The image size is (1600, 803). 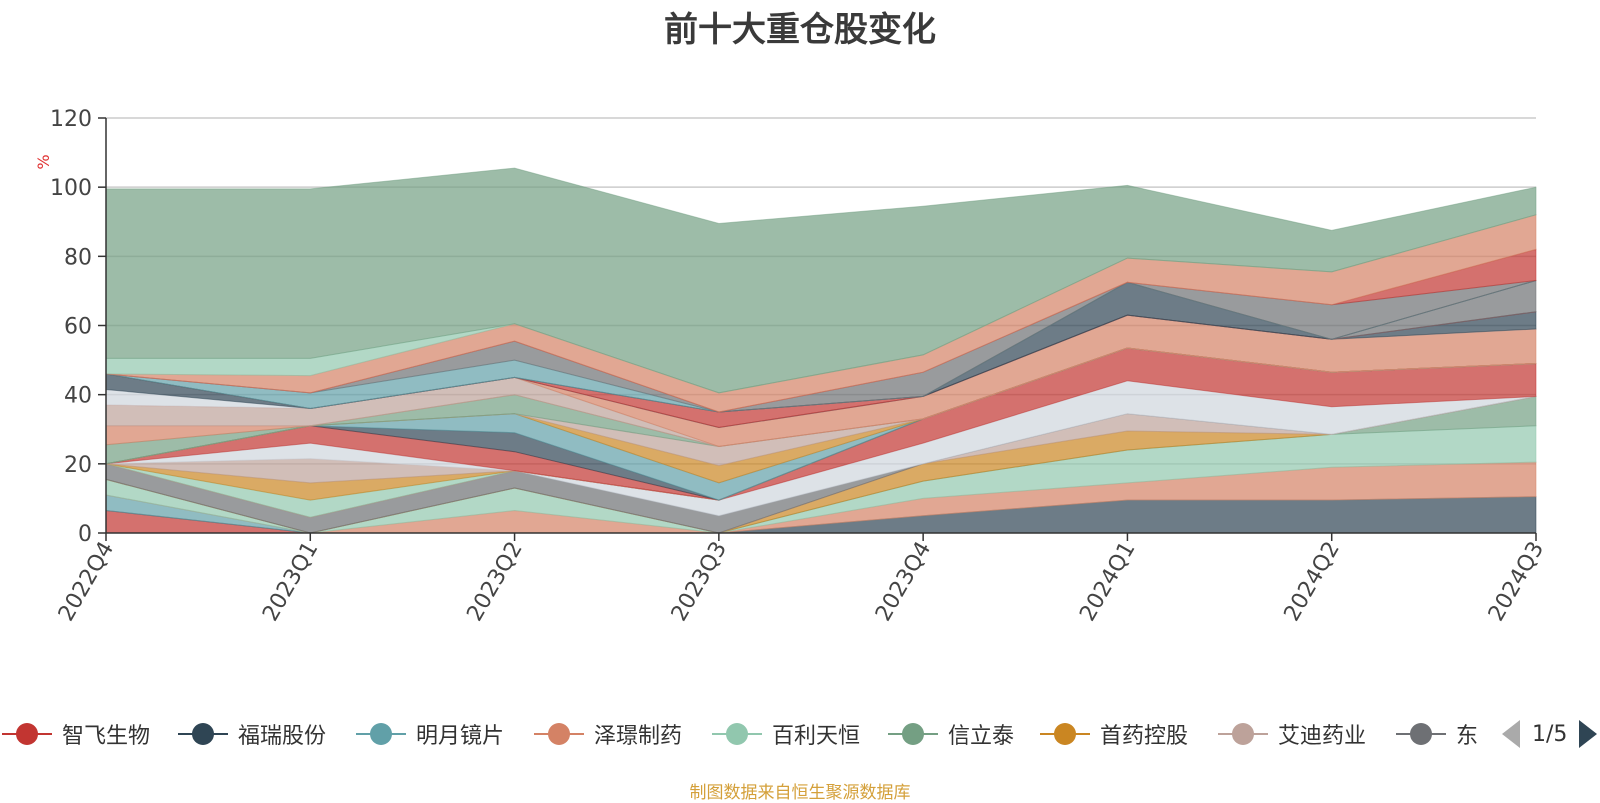 What do you see at coordinates (78, 257) in the screenshot?
I see `y-tick-label: 80` at bounding box center [78, 257].